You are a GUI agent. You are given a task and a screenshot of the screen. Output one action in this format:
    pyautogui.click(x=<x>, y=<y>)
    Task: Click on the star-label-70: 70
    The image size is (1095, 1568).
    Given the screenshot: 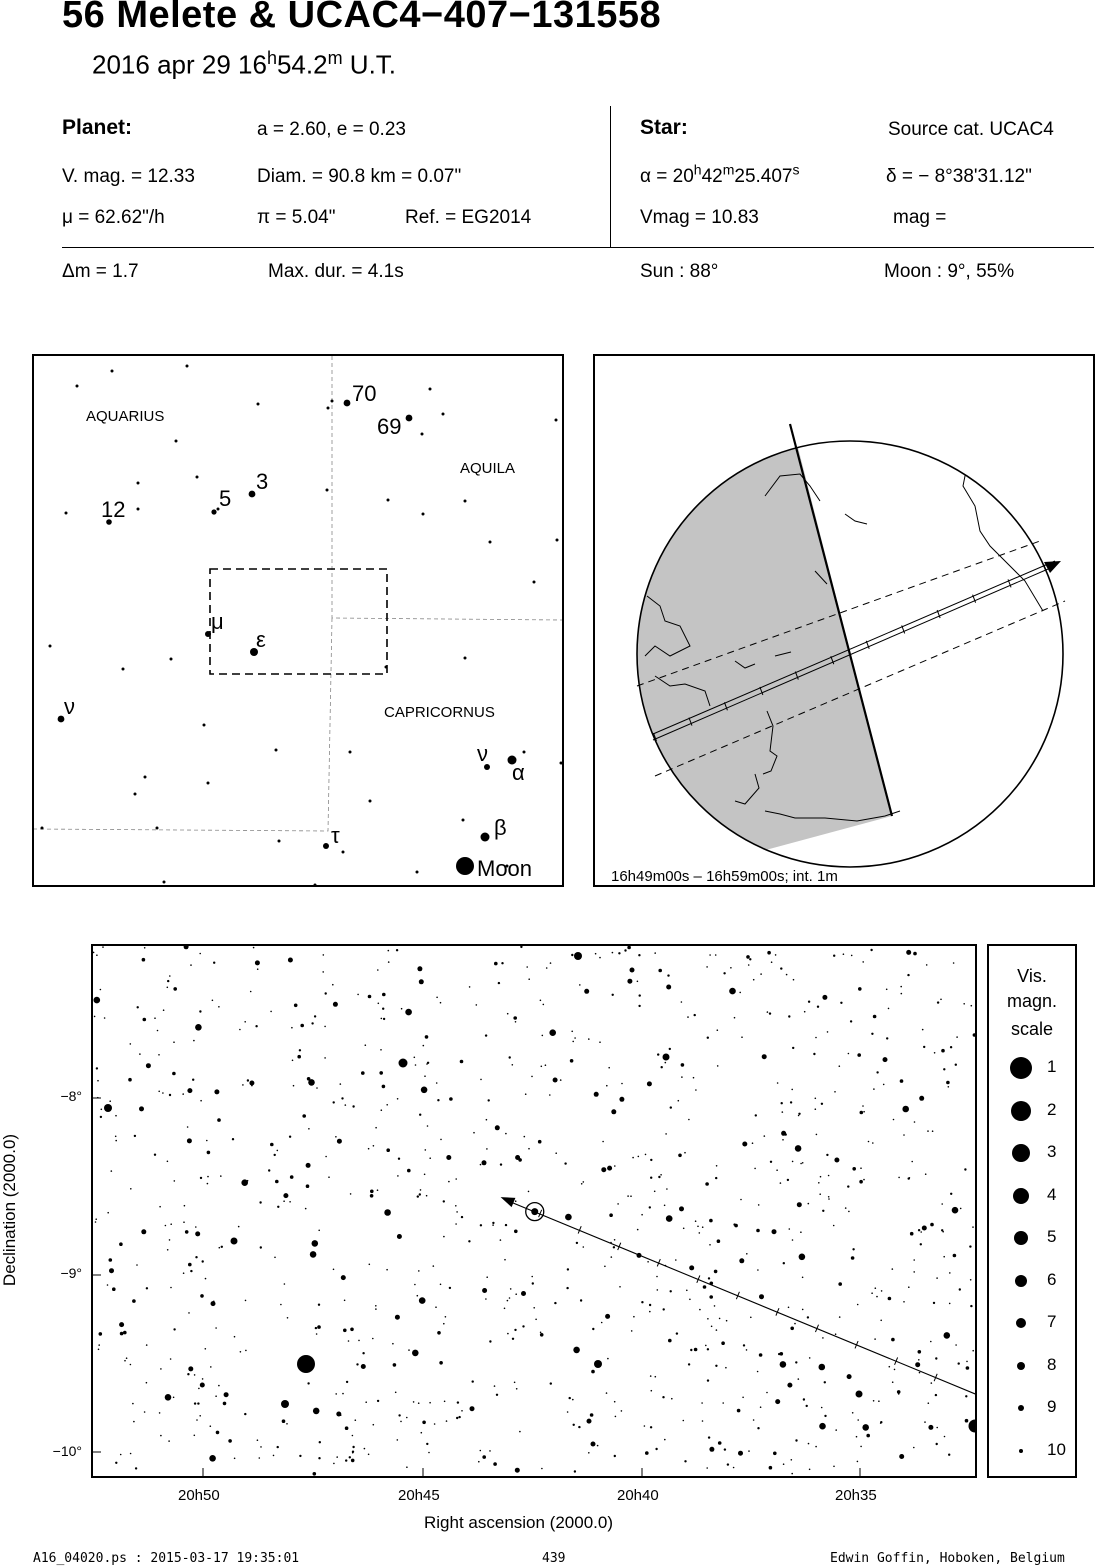 What is the action you would take?
    pyautogui.click(x=364, y=393)
    